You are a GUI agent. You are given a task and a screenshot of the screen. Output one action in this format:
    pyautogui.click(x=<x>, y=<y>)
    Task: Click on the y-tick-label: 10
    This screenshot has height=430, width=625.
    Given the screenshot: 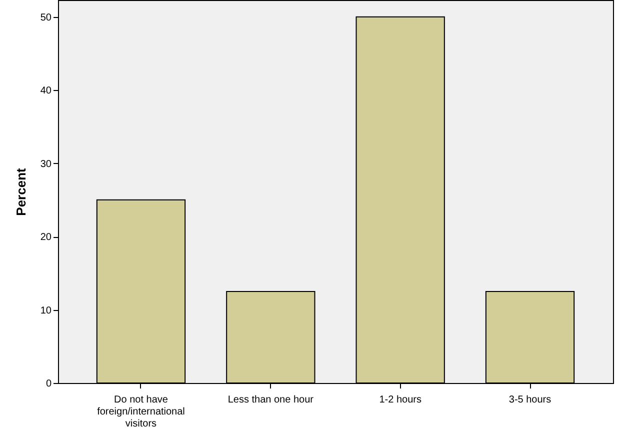 What is the action you would take?
    pyautogui.click(x=46, y=310)
    